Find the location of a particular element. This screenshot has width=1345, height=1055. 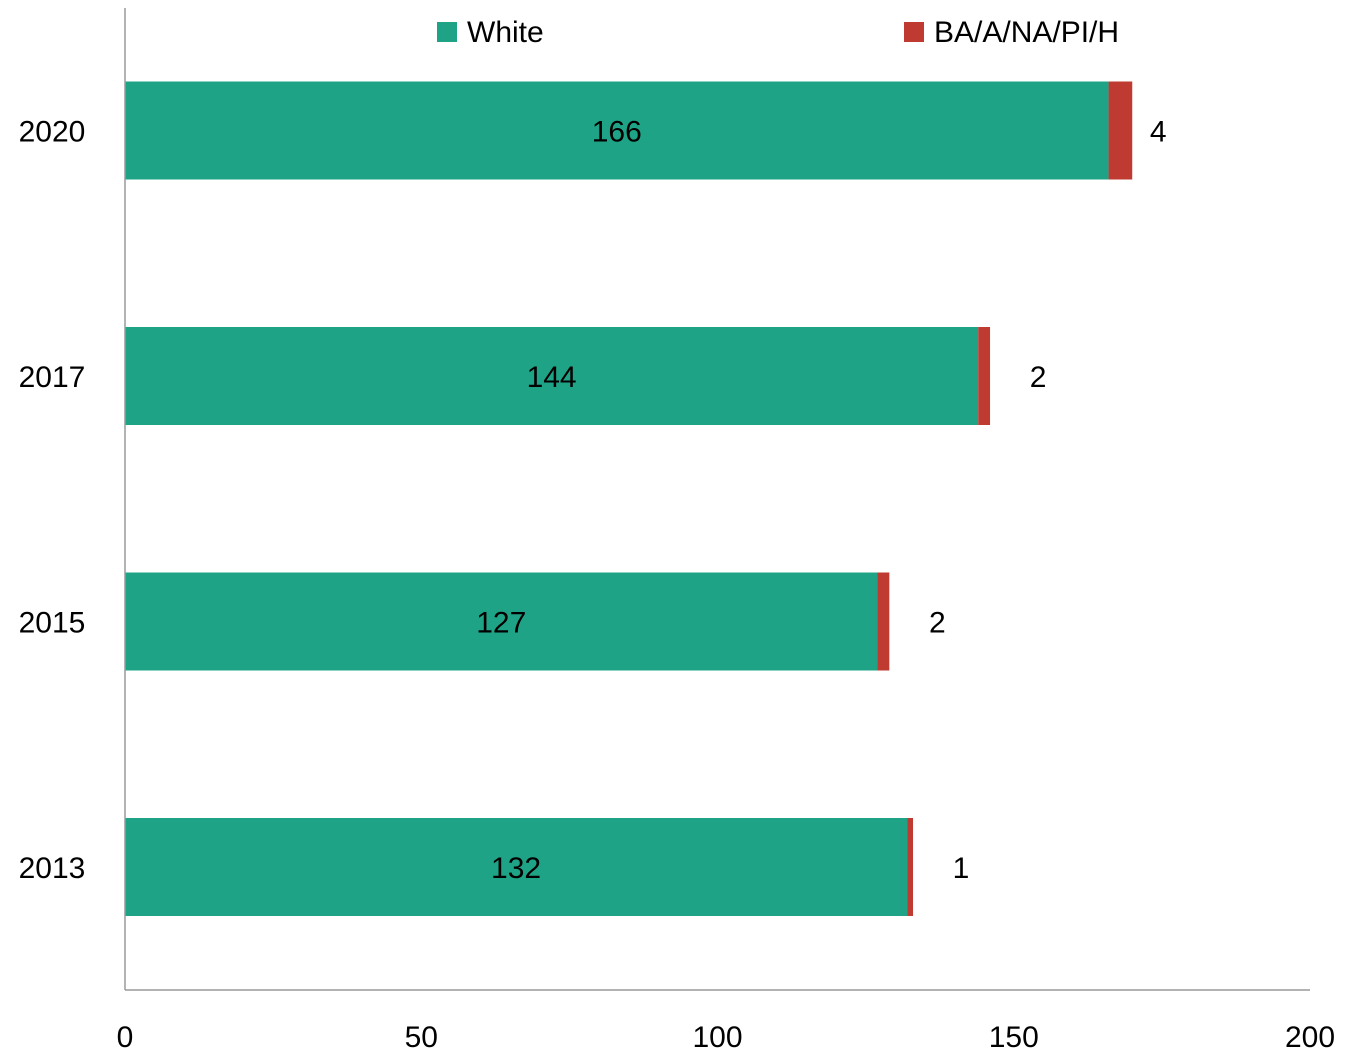

data-label-white-2013: 132 is located at coordinates (516, 868).